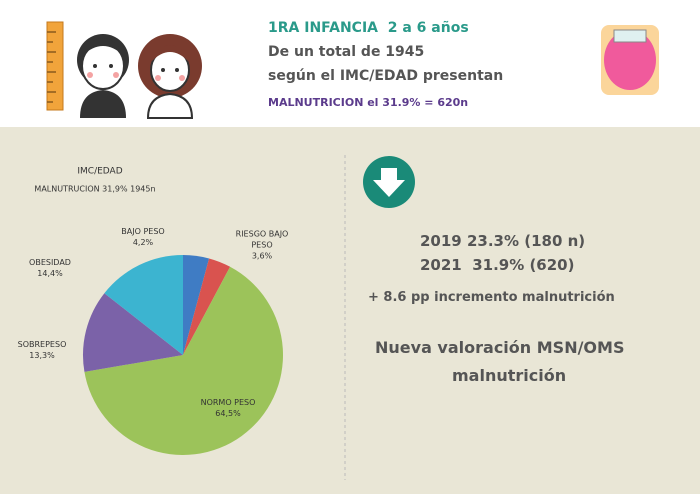 Image resolution: width=700 pixels, height=494 pixels. Describe the element at coordinates (51, 67) in the screenshot. I see `ruler-ticks` at that location.